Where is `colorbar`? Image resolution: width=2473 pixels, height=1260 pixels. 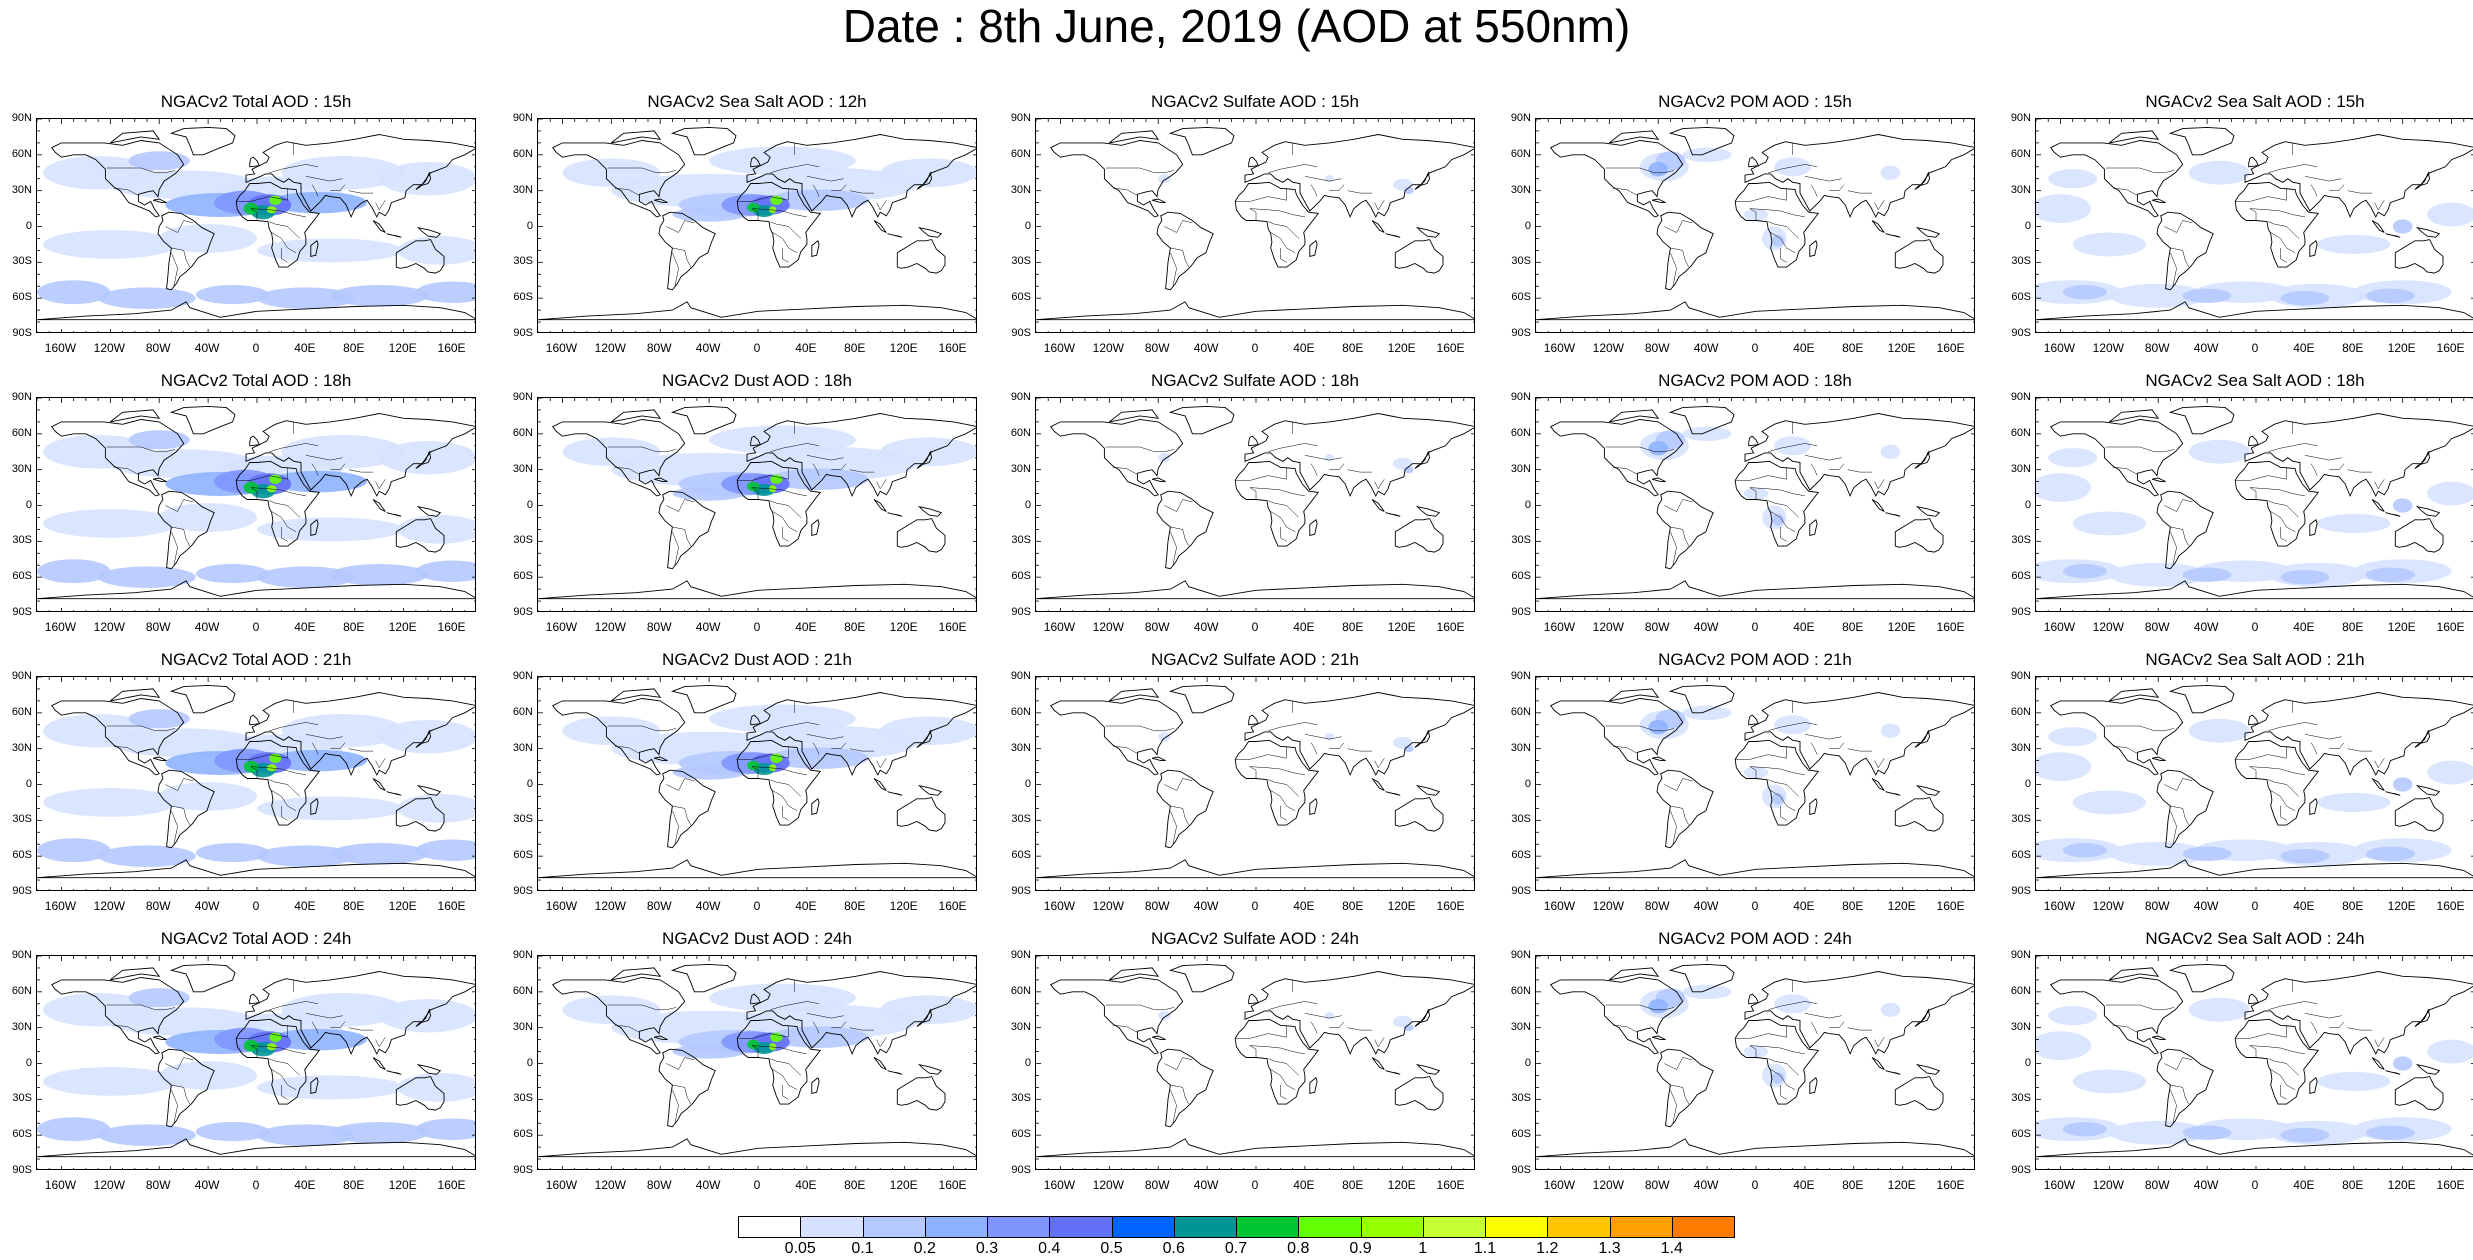
colorbar is located at coordinates (1236, 1227).